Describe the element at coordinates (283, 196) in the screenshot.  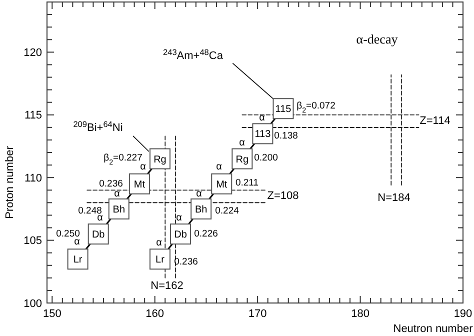
I see `annotation: Z=108` at that location.